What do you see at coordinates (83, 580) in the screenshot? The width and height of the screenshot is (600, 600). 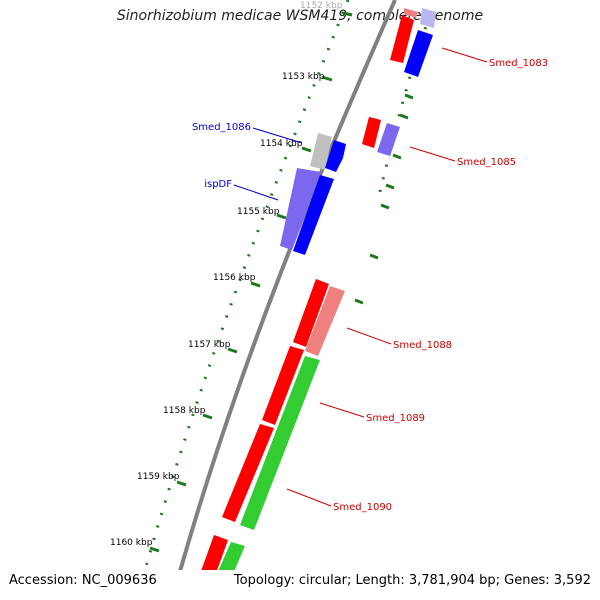 I see `accession-label: Accession: NC_009636` at bounding box center [83, 580].